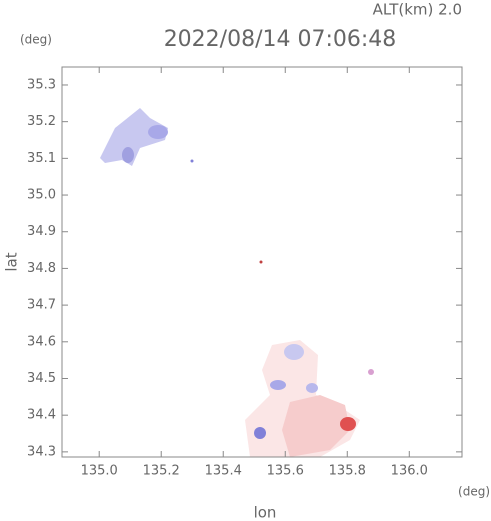 The height and width of the screenshot is (521, 491). What do you see at coordinates (41, 341) in the screenshot?
I see `y-tick-label: 34.6` at bounding box center [41, 341].